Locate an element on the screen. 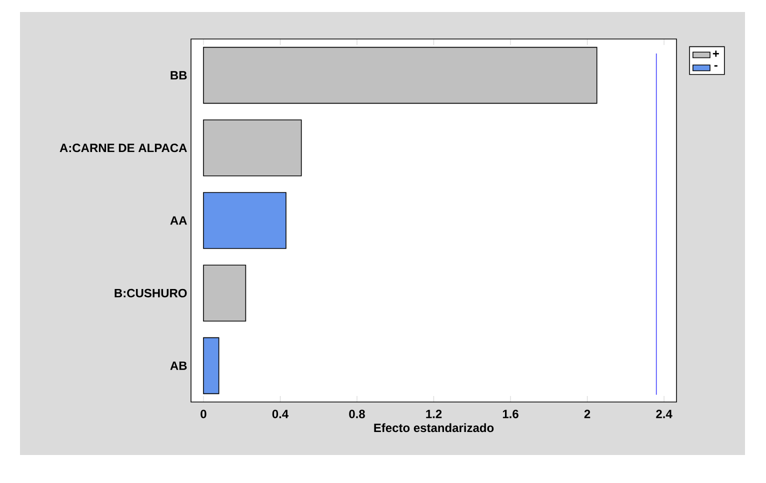 This screenshot has height=483, width=766. y-tick-label: AA is located at coordinates (178, 220).